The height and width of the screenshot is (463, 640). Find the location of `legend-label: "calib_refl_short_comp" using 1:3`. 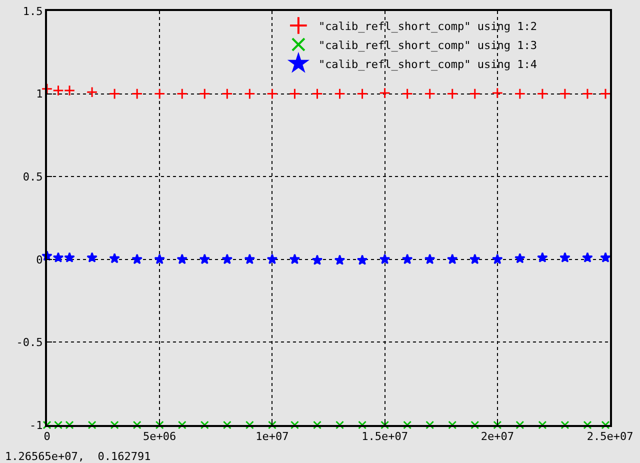

legend-label: "calib_refl_short_comp" using 1:3 is located at coordinates (427, 45).